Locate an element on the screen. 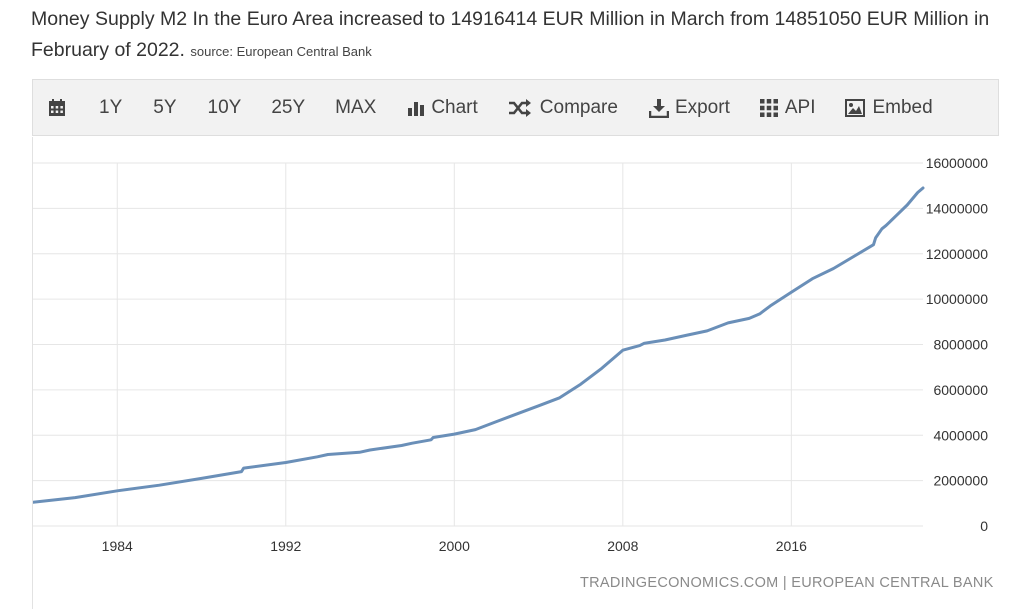 This screenshot has height=609, width=1024. x-tick-label: 2008 is located at coordinates (622, 546).